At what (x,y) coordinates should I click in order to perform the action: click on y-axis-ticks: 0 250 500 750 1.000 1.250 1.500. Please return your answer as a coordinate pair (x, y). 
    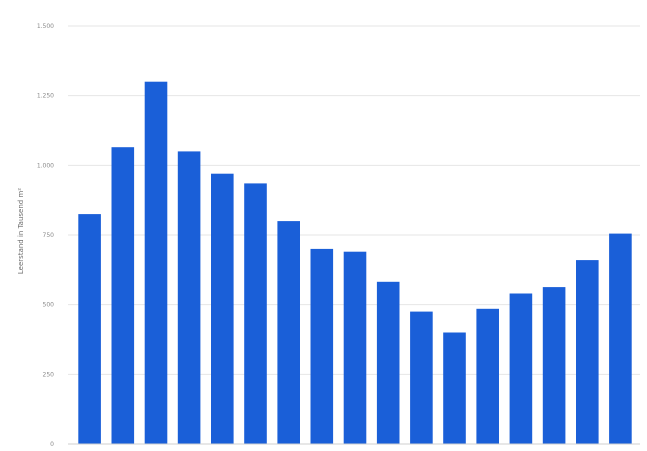
    Looking at the image, I should click on (45, 235).